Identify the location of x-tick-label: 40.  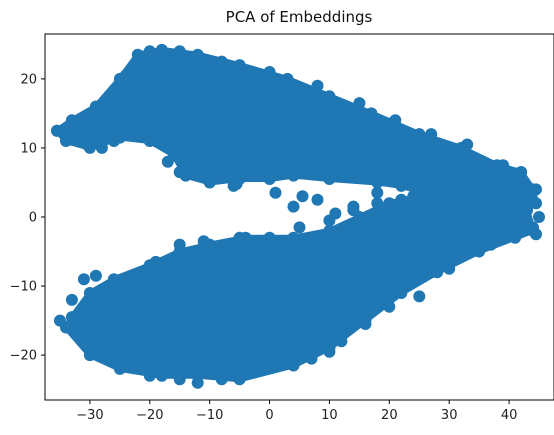
(509, 415).